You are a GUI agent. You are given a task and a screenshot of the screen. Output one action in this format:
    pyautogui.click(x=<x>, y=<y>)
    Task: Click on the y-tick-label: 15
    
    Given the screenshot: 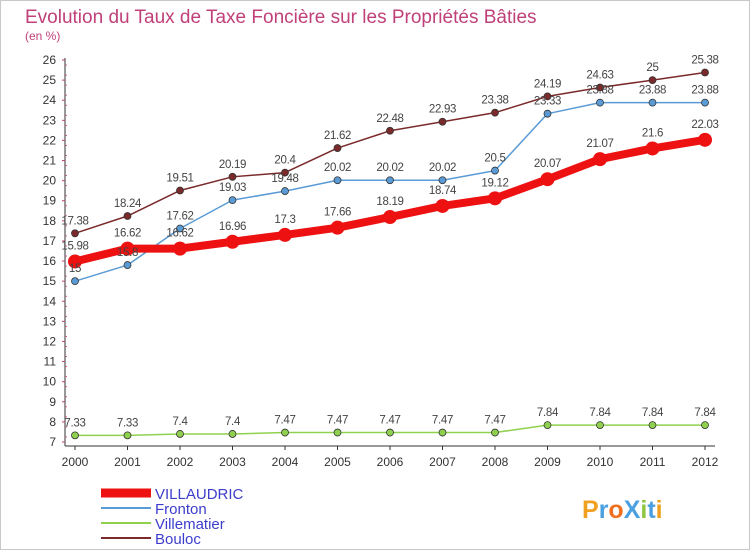 What is the action you would take?
    pyautogui.click(x=50, y=281)
    